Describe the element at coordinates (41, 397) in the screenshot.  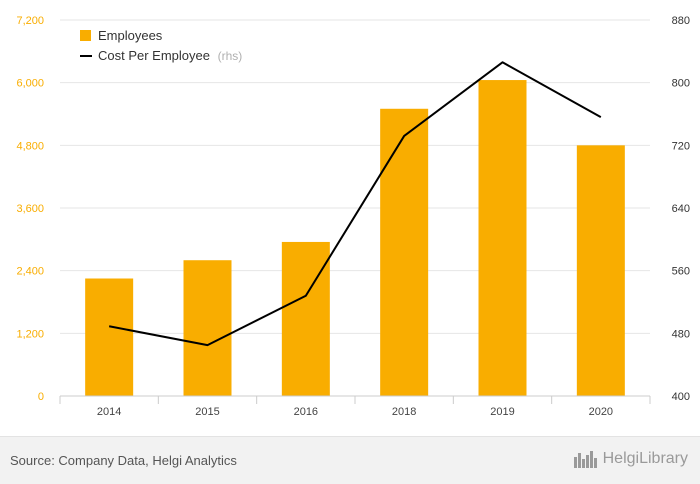
I see `left-axis-tick-label: 0` at that location.